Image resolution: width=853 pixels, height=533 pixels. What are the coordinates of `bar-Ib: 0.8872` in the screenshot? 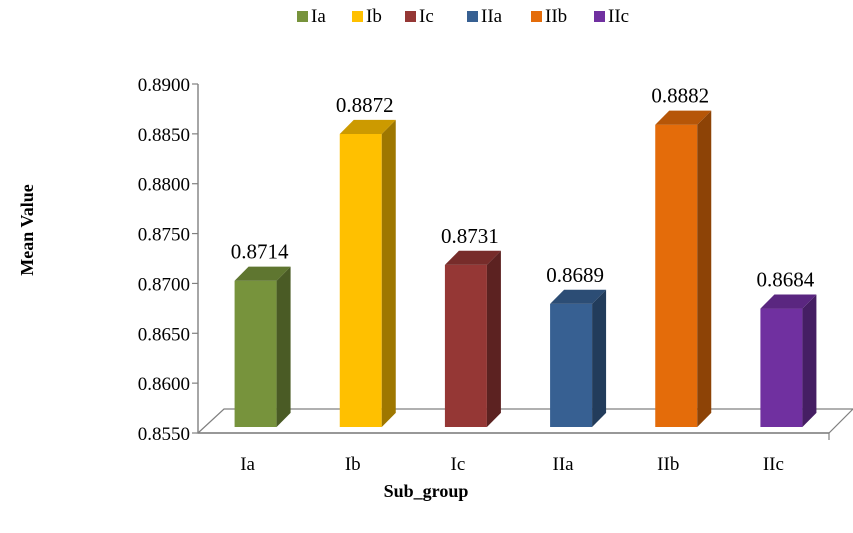 It's located at (366, 260).